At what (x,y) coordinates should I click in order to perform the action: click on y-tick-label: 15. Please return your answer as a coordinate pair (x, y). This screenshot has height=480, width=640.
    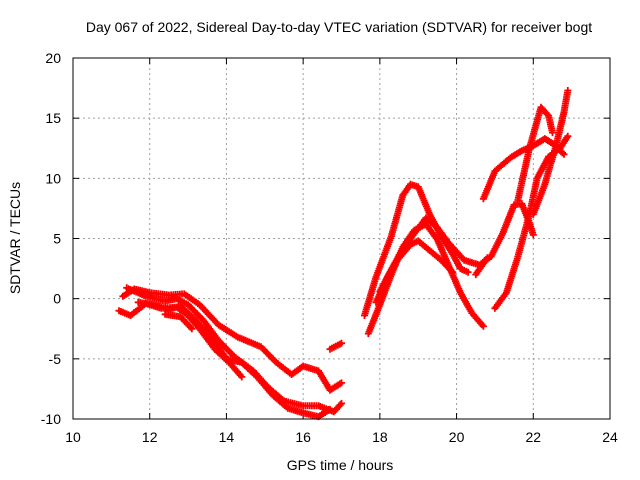
    Looking at the image, I should click on (53, 118).